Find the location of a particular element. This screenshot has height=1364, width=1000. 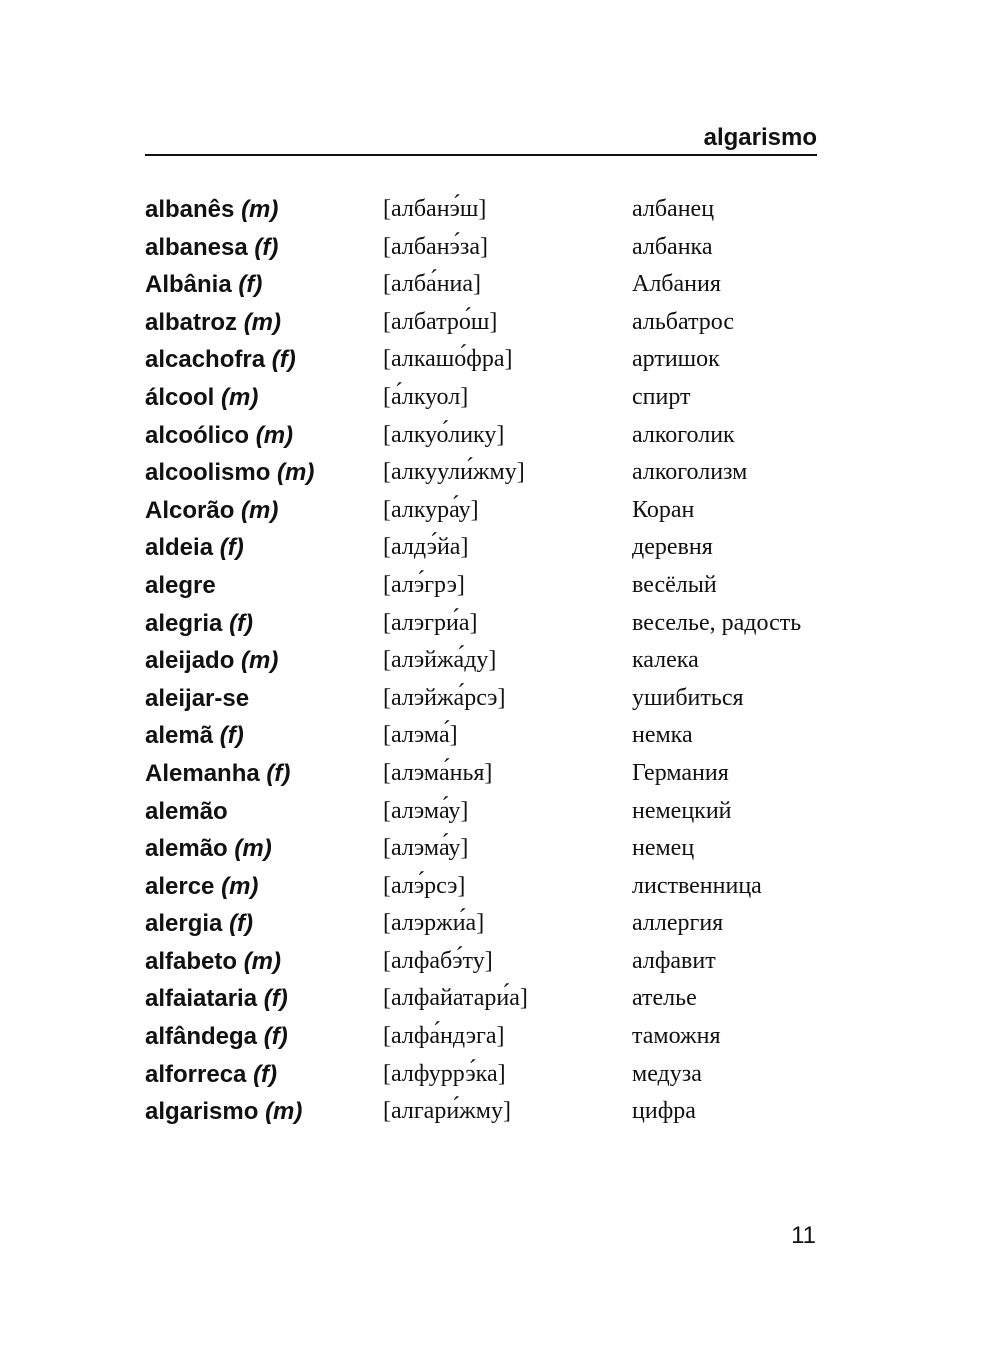

headword: alegria is located at coordinates (184, 623).